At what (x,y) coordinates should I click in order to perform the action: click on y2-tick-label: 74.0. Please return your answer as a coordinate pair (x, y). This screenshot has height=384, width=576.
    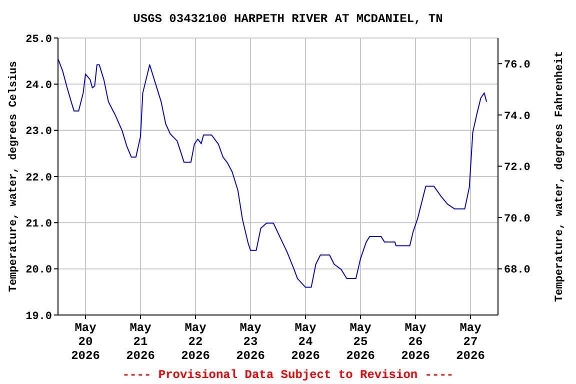
    Looking at the image, I should click on (517, 116).